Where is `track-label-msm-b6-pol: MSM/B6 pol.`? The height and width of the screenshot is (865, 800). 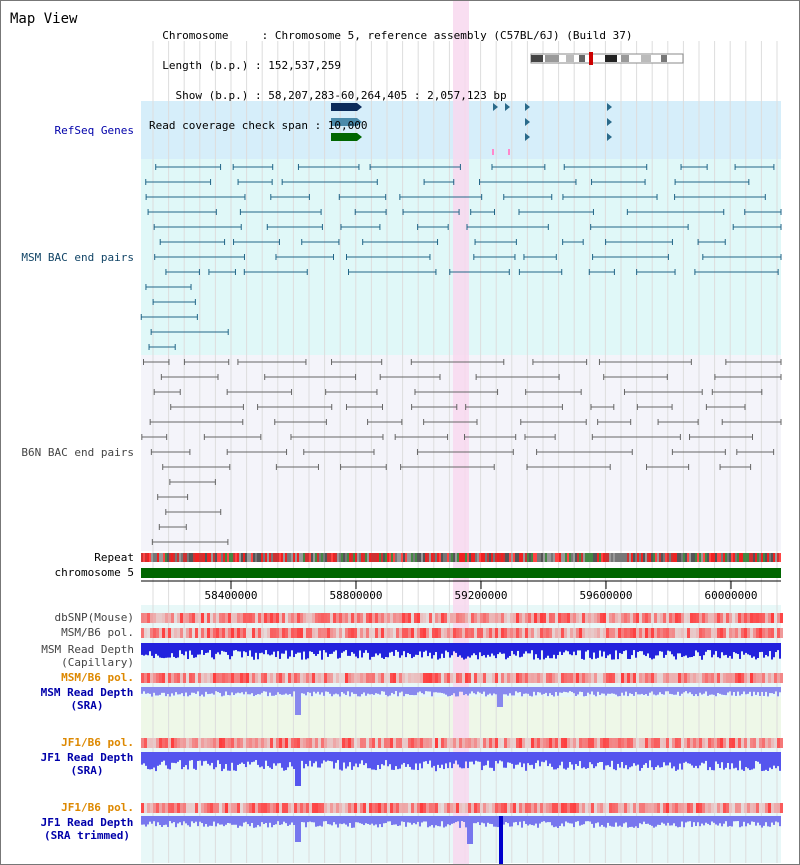
track-label-msm-b6-pol: MSM/B6 pol. is located at coordinates (97, 632).